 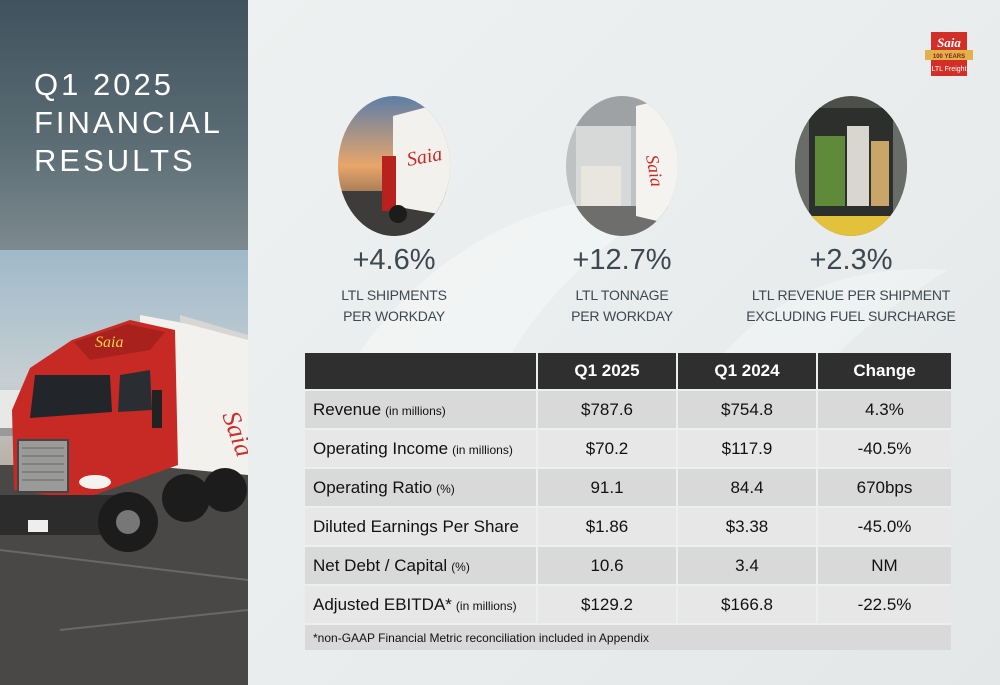 I want to click on kpi-ltl-shipments: Saia +4.6% LTL SHIPMENTS PER WORKDAY, so click(x=394, y=211).